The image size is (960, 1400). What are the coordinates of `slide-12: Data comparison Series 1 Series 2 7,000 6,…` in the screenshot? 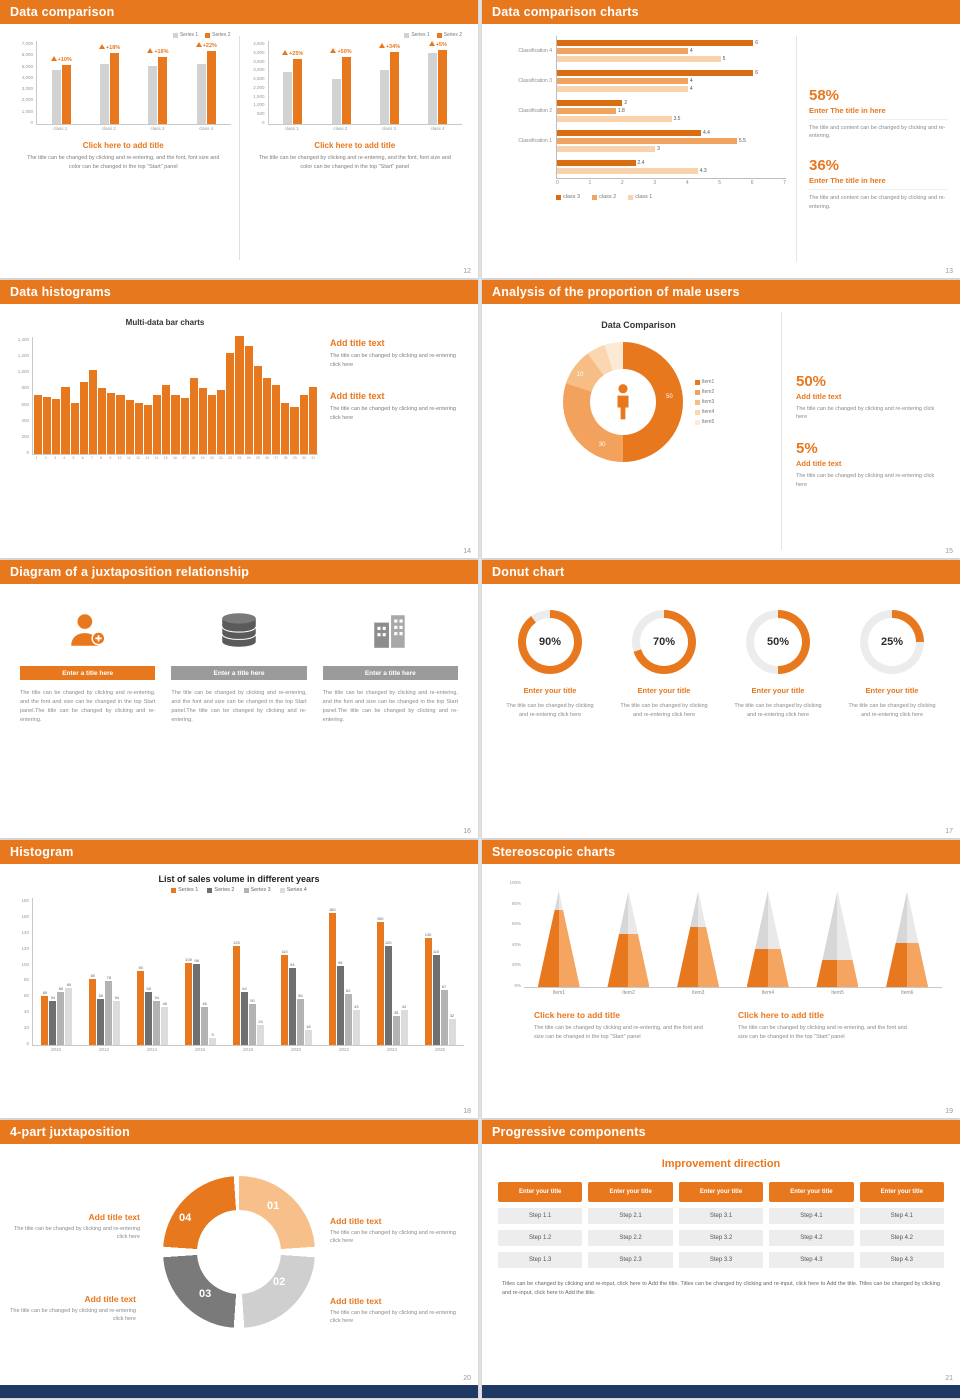 It's located at (239, 139).